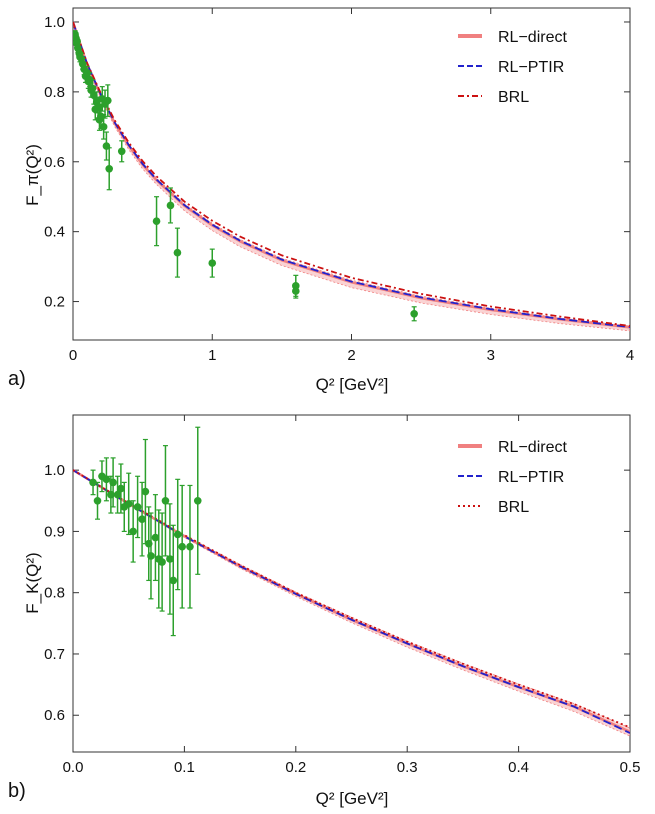 The image size is (655, 814). What do you see at coordinates (518, 767) in the screenshot?
I see `x-tick-label: 0.4` at bounding box center [518, 767].